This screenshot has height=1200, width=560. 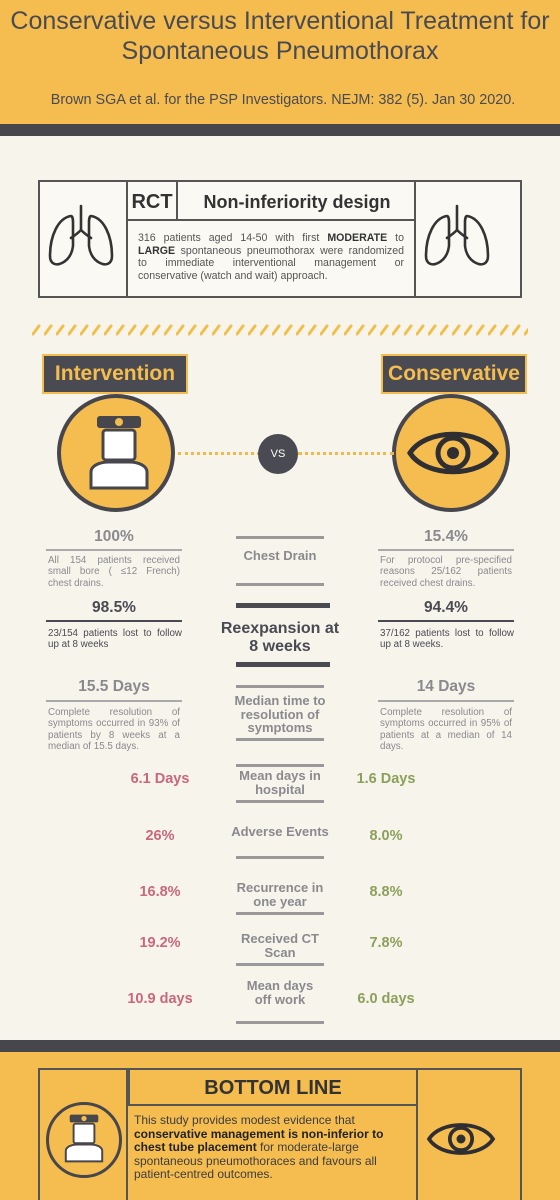 What do you see at coordinates (280, 555) in the screenshot?
I see `chest-drain-label: Chest Drain` at bounding box center [280, 555].